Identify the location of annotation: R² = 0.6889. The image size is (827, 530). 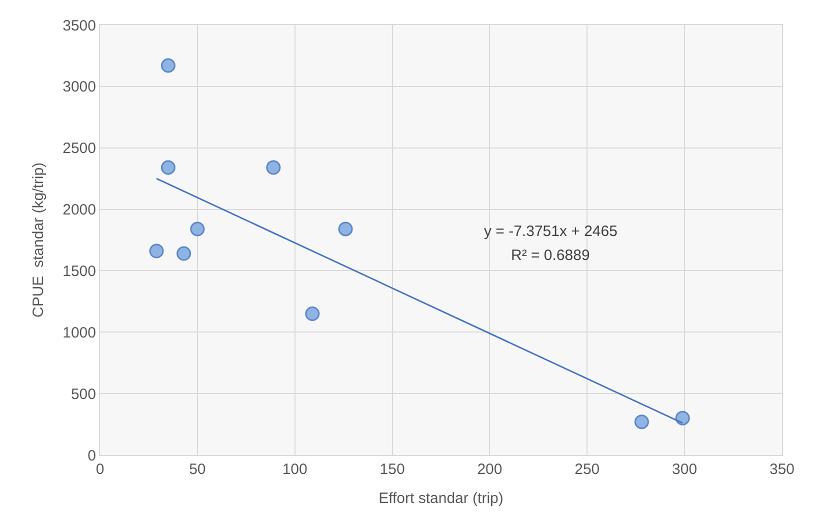
(550, 255).